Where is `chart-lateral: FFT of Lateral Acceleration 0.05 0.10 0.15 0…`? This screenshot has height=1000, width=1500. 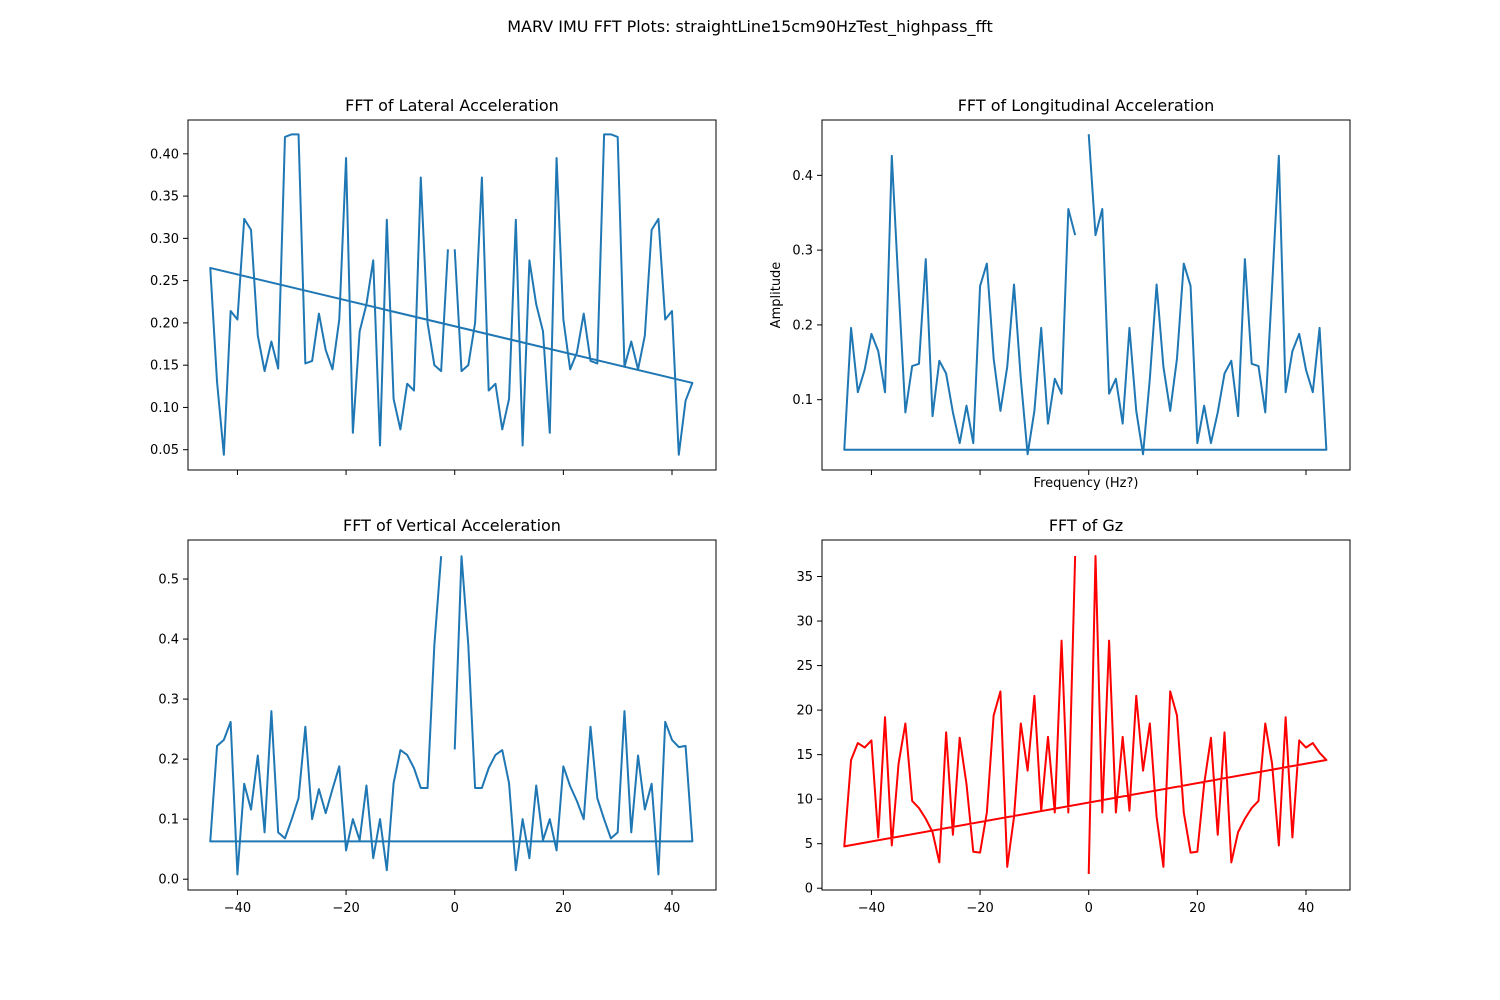
chart-lateral: FFT of Lateral Acceleration 0.05 0.10 0.15 0… is located at coordinates (433, 285).